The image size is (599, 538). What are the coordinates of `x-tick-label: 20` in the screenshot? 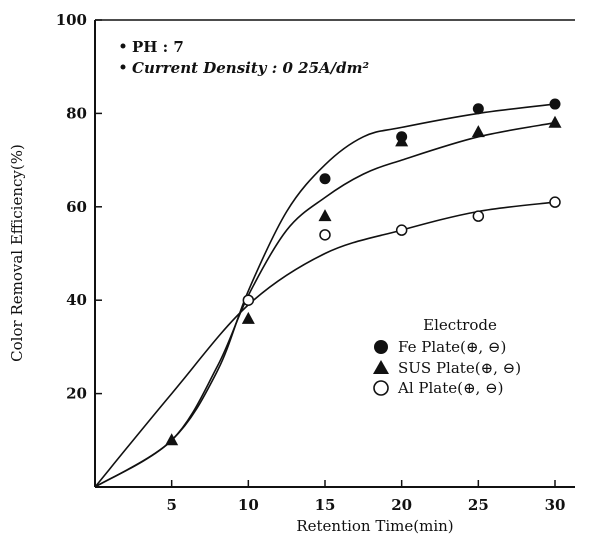 It's located at (401, 505).